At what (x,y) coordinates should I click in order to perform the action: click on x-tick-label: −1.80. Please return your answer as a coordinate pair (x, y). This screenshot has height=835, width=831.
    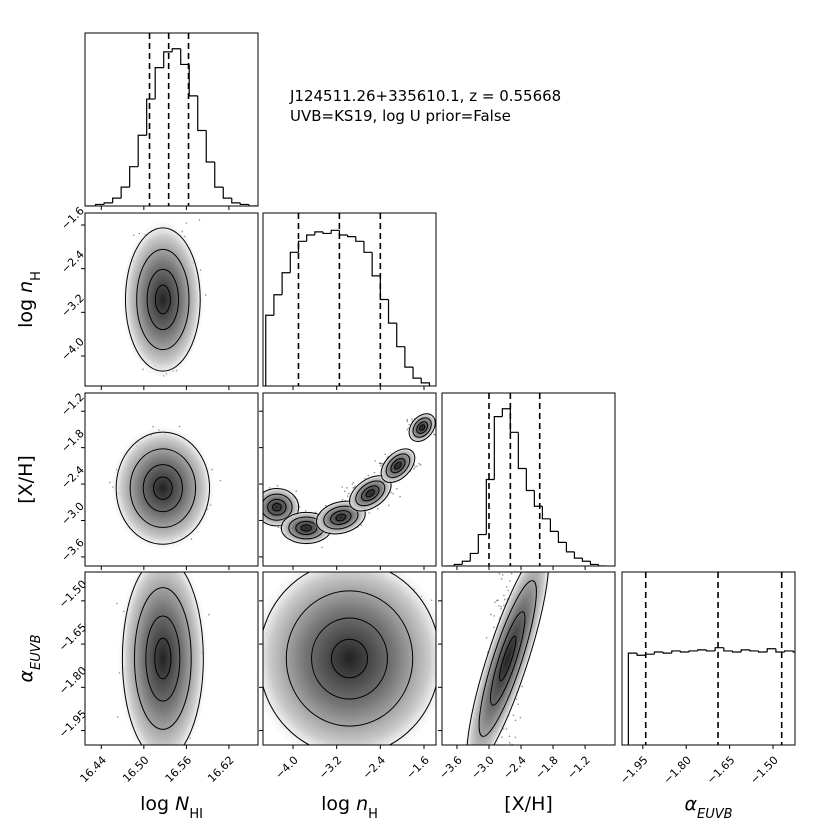
    Looking at the image, I should click on (677, 770).